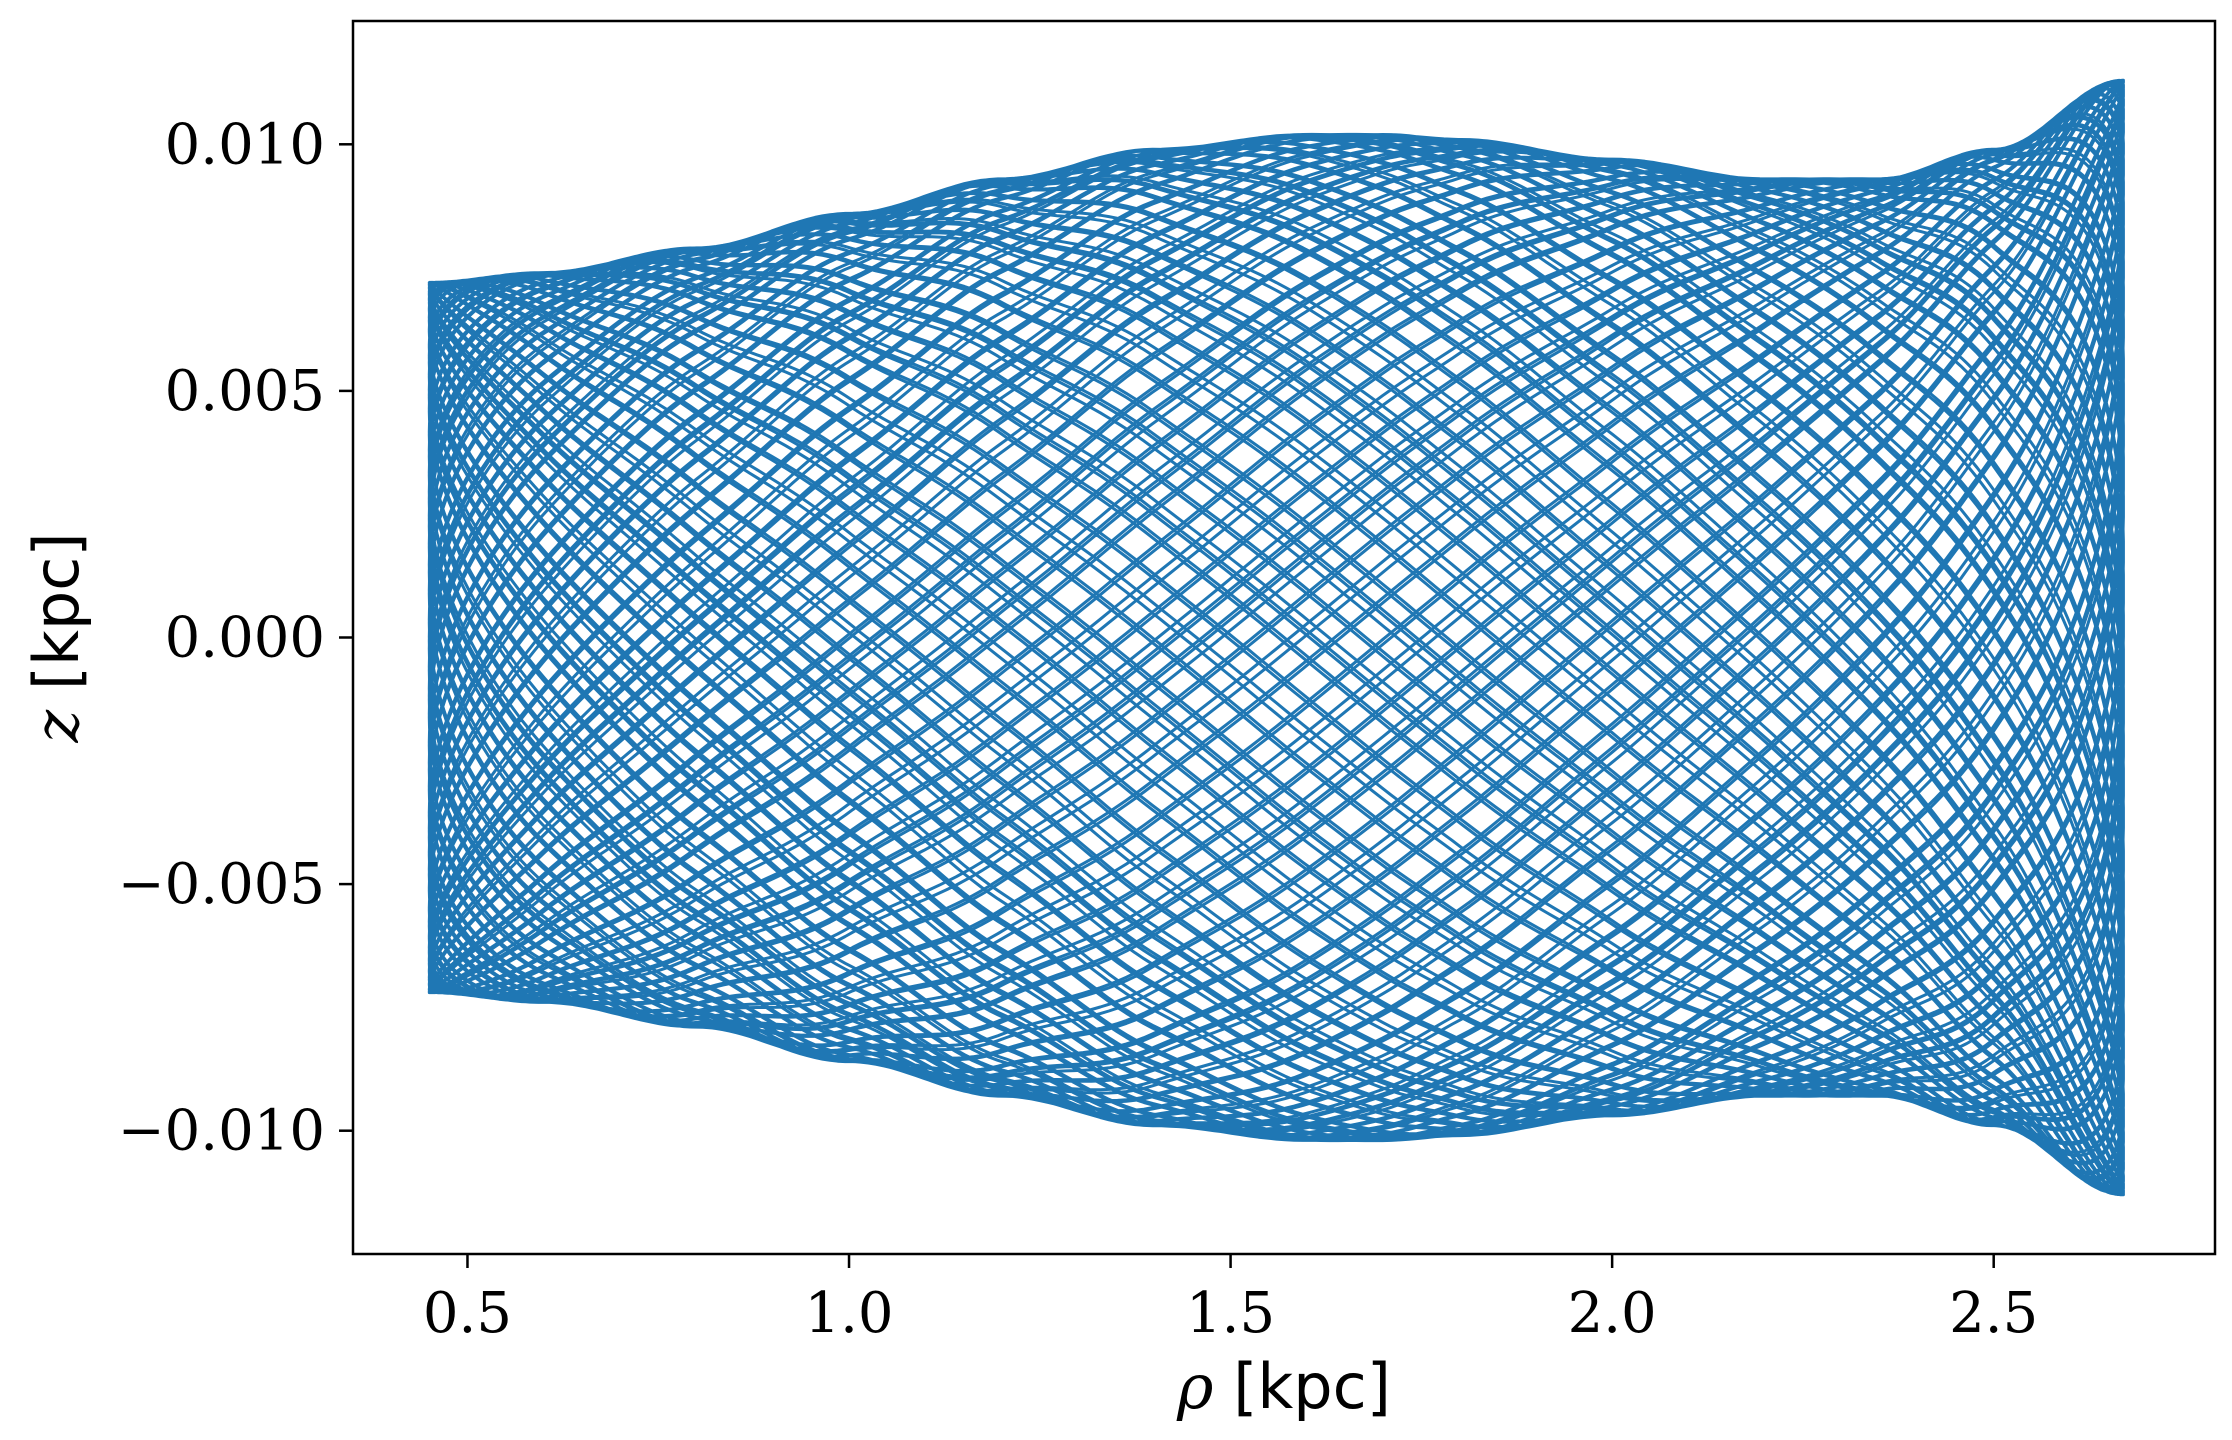 The height and width of the screenshot is (1440, 2232). What do you see at coordinates (245, 144) in the screenshot?
I see `y-tick-label: 0.010` at bounding box center [245, 144].